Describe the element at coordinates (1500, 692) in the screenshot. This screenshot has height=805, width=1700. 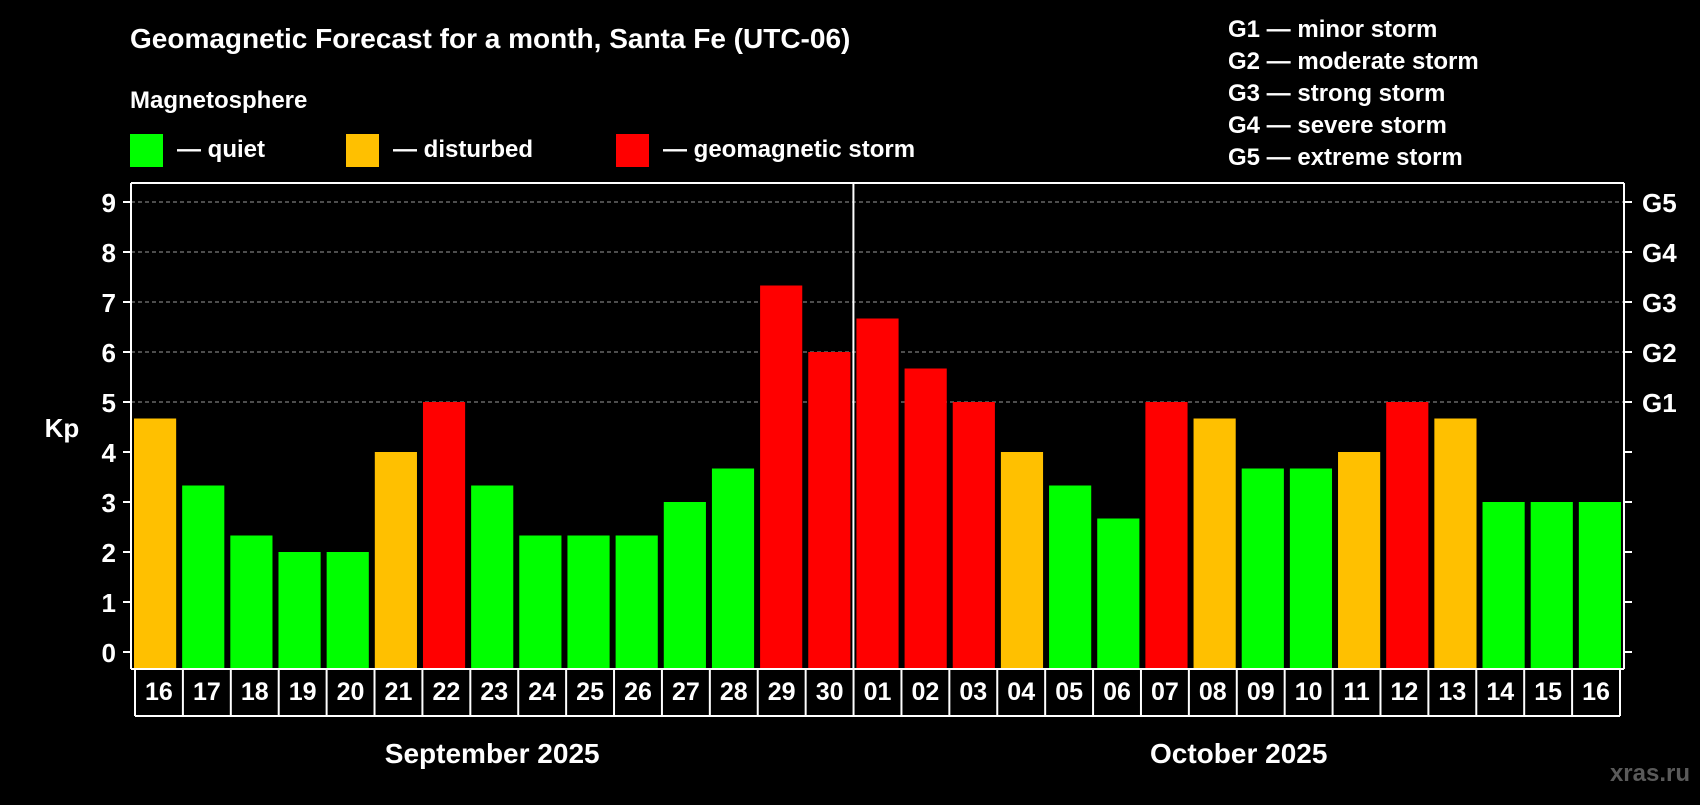
I see `x-tick-label-29: 14` at that location.